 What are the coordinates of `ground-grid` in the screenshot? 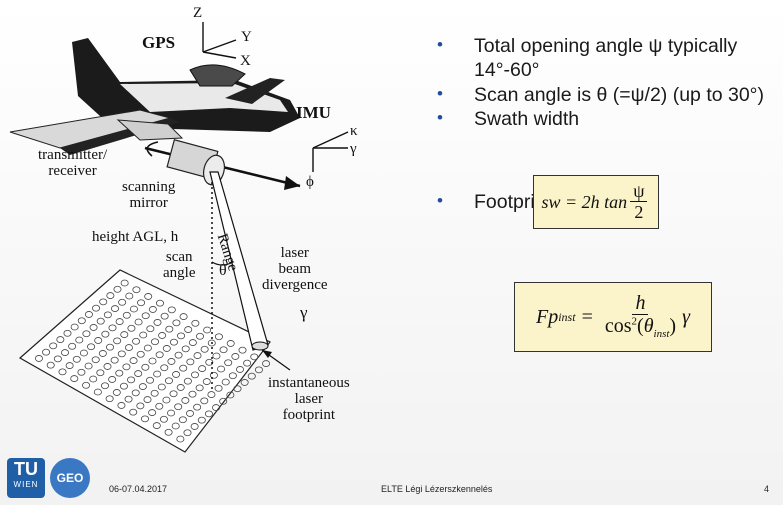 It's located at (144, 361).